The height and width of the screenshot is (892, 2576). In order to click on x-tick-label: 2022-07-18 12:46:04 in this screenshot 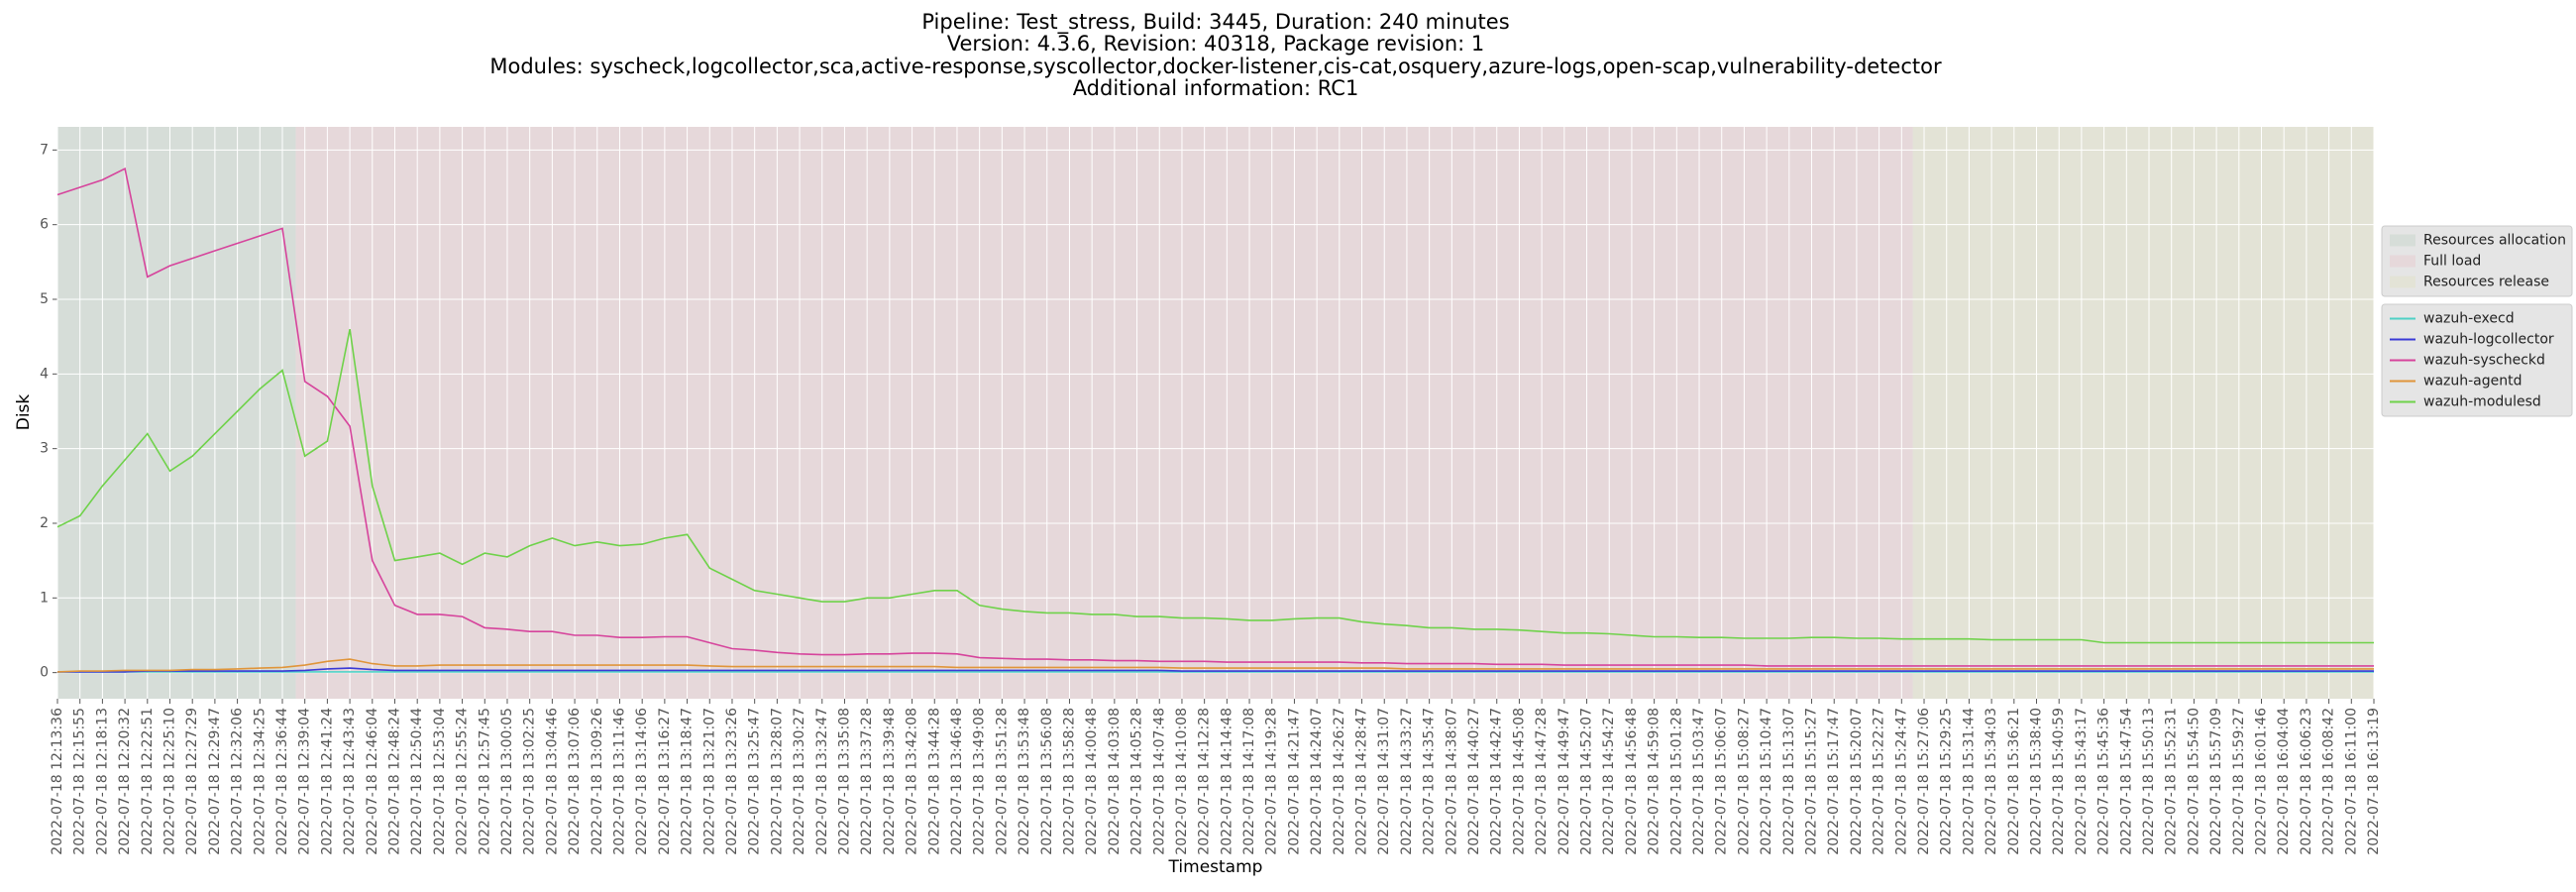, I will do `click(372, 782)`.